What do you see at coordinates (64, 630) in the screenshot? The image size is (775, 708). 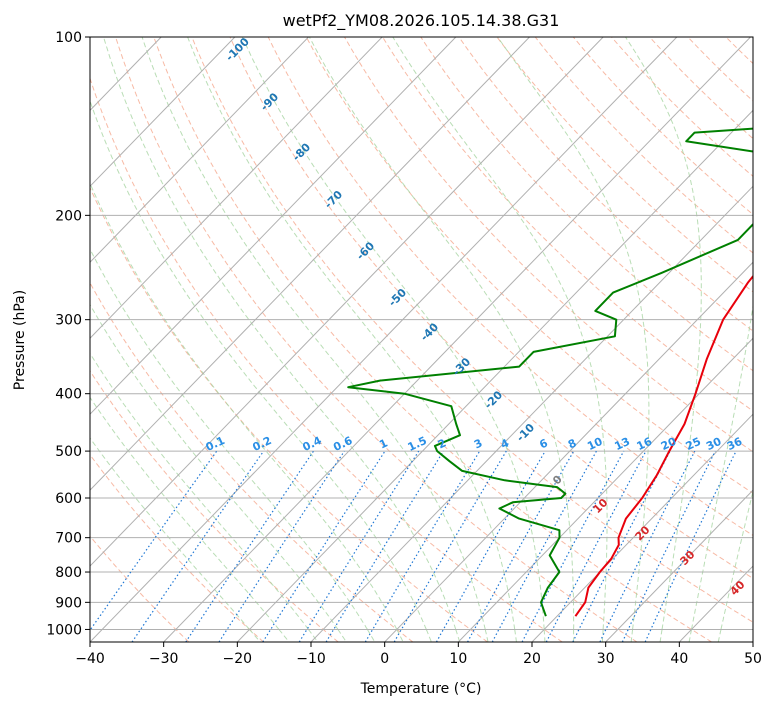 I see `y-tick-label: 1000` at bounding box center [64, 630].